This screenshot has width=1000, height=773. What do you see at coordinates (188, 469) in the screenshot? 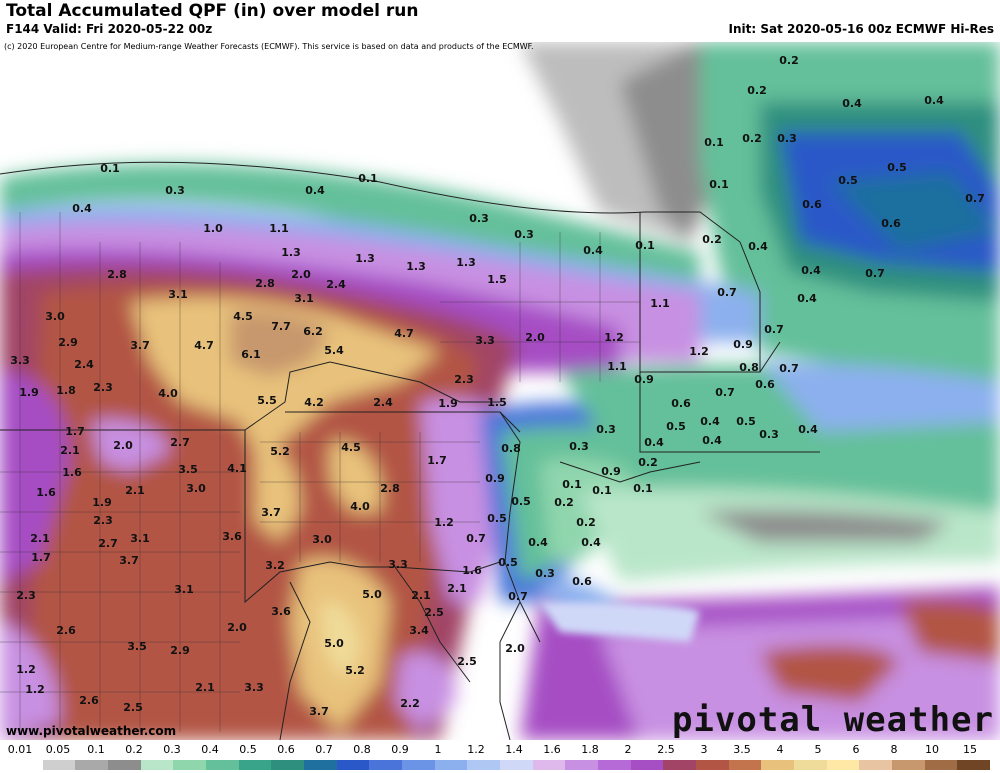
I see `contour-value-label: 3.5` at bounding box center [188, 469].